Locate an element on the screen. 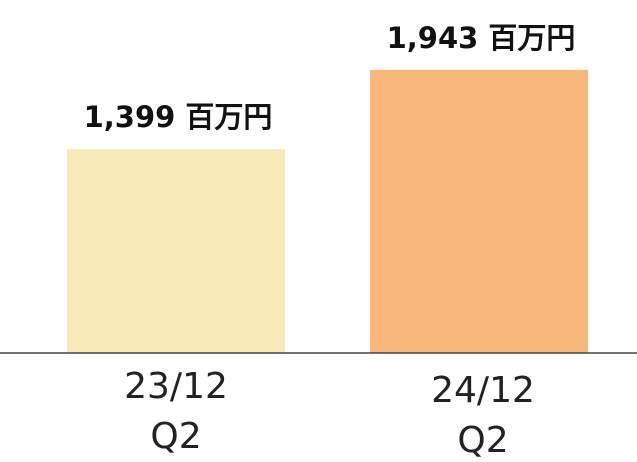 The height and width of the screenshot is (462, 637). value-label: 1,399 百万円 is located at coordinates (178, 117).